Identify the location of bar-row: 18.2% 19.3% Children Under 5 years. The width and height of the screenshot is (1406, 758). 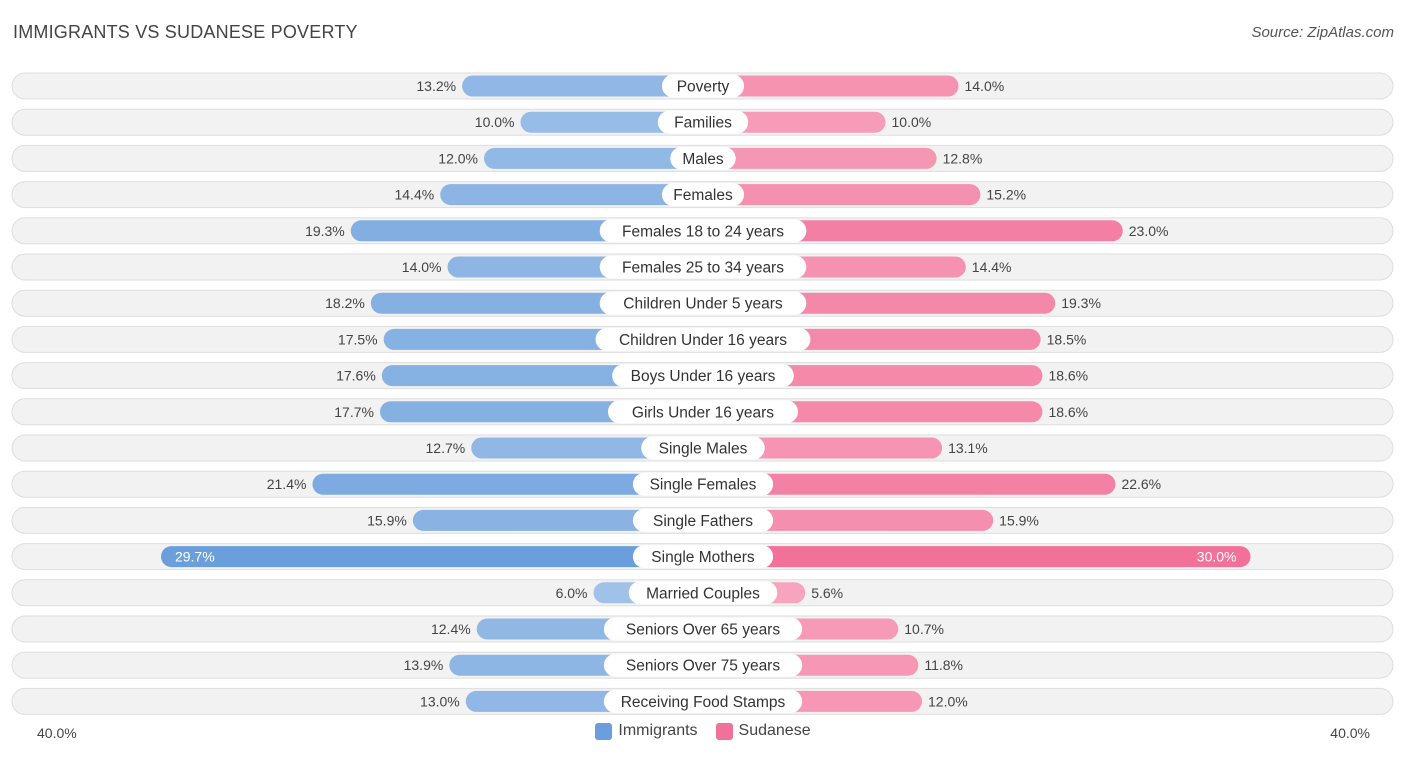
(702, 303).